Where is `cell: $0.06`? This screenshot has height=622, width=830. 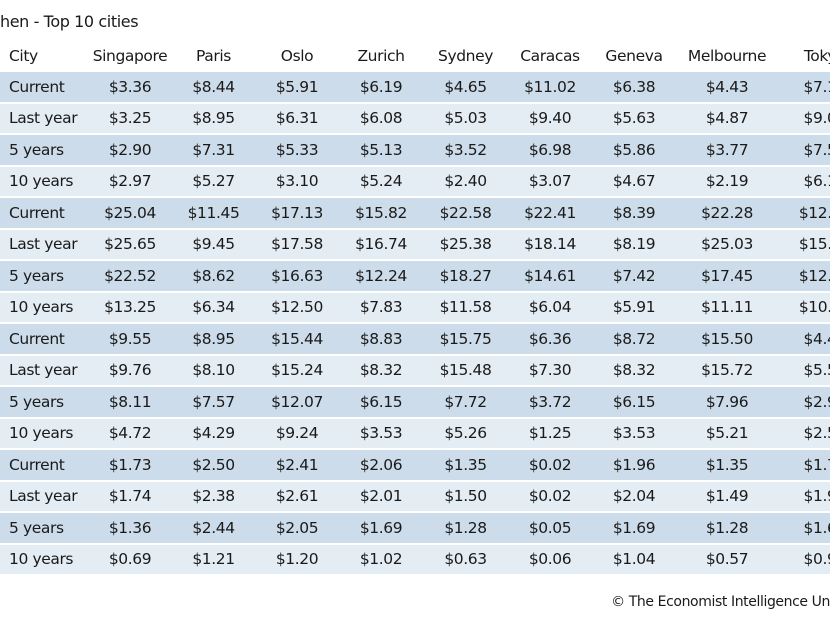
cell: $0.06 is located at coordinates (550, 559).